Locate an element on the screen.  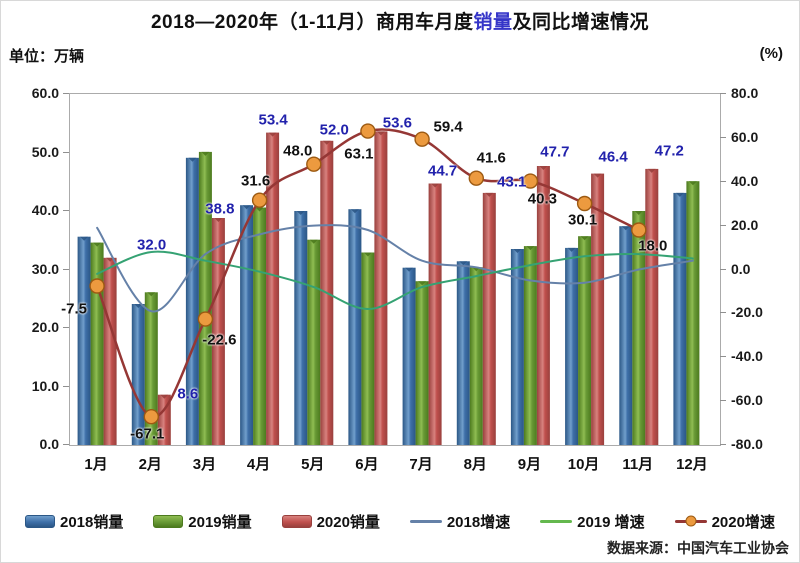
bar-2020销量-3月 is located at coordinates (218, 331).